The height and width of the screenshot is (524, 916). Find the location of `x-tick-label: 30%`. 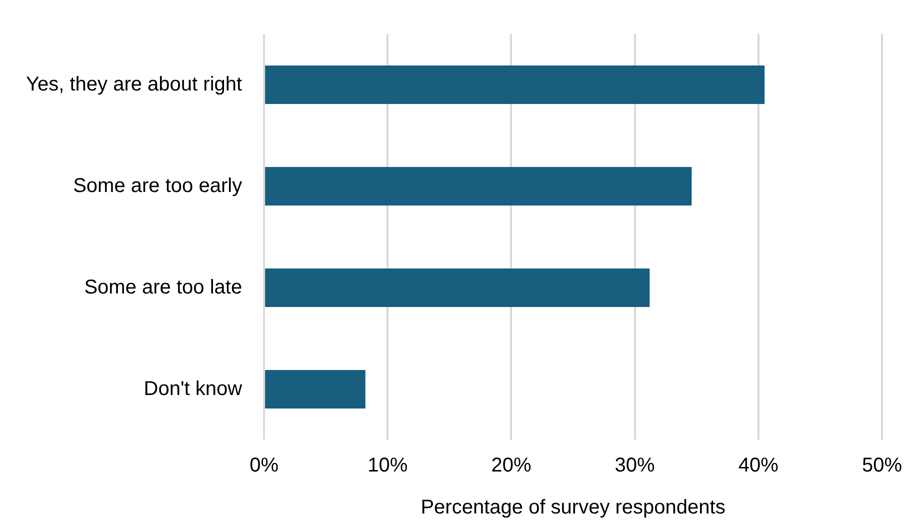

x-tick-label: 30% is located at coordinates (635, 465).